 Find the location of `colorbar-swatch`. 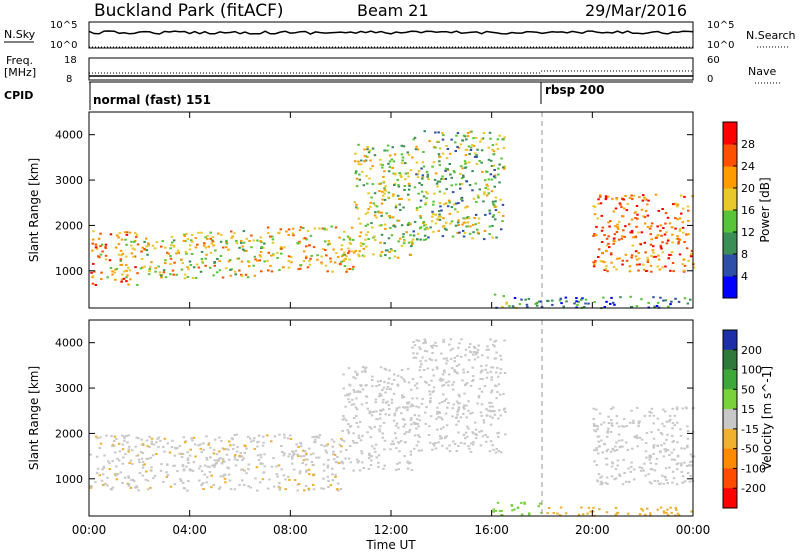

colorbar-swatch is located at coordinates (730, 243).